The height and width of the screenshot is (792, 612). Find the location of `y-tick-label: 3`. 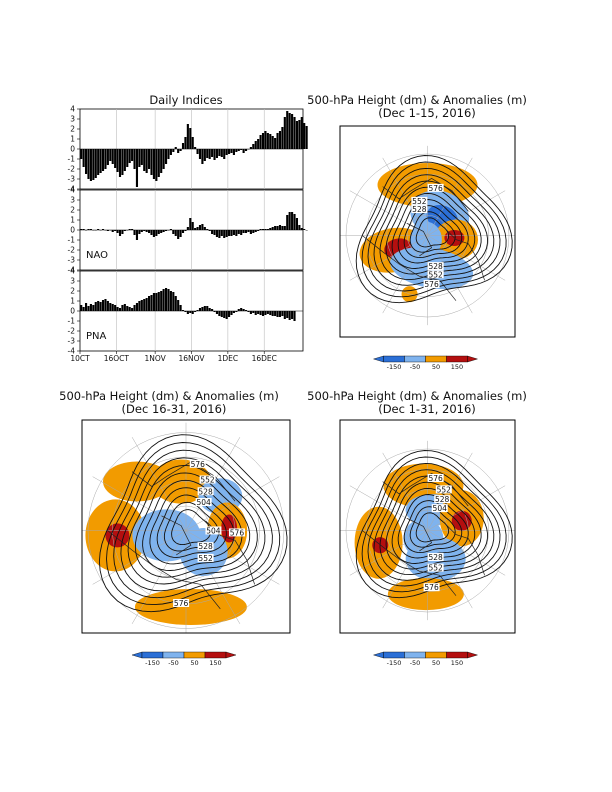

y-tick-label: 3 is located at coordinates (72, 119).